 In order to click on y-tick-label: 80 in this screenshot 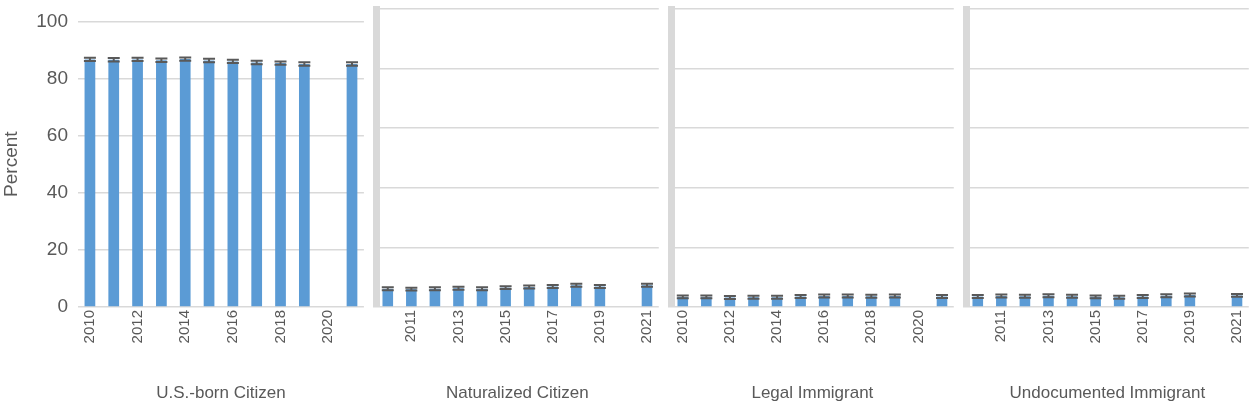, I will do `click(57, 77)`.